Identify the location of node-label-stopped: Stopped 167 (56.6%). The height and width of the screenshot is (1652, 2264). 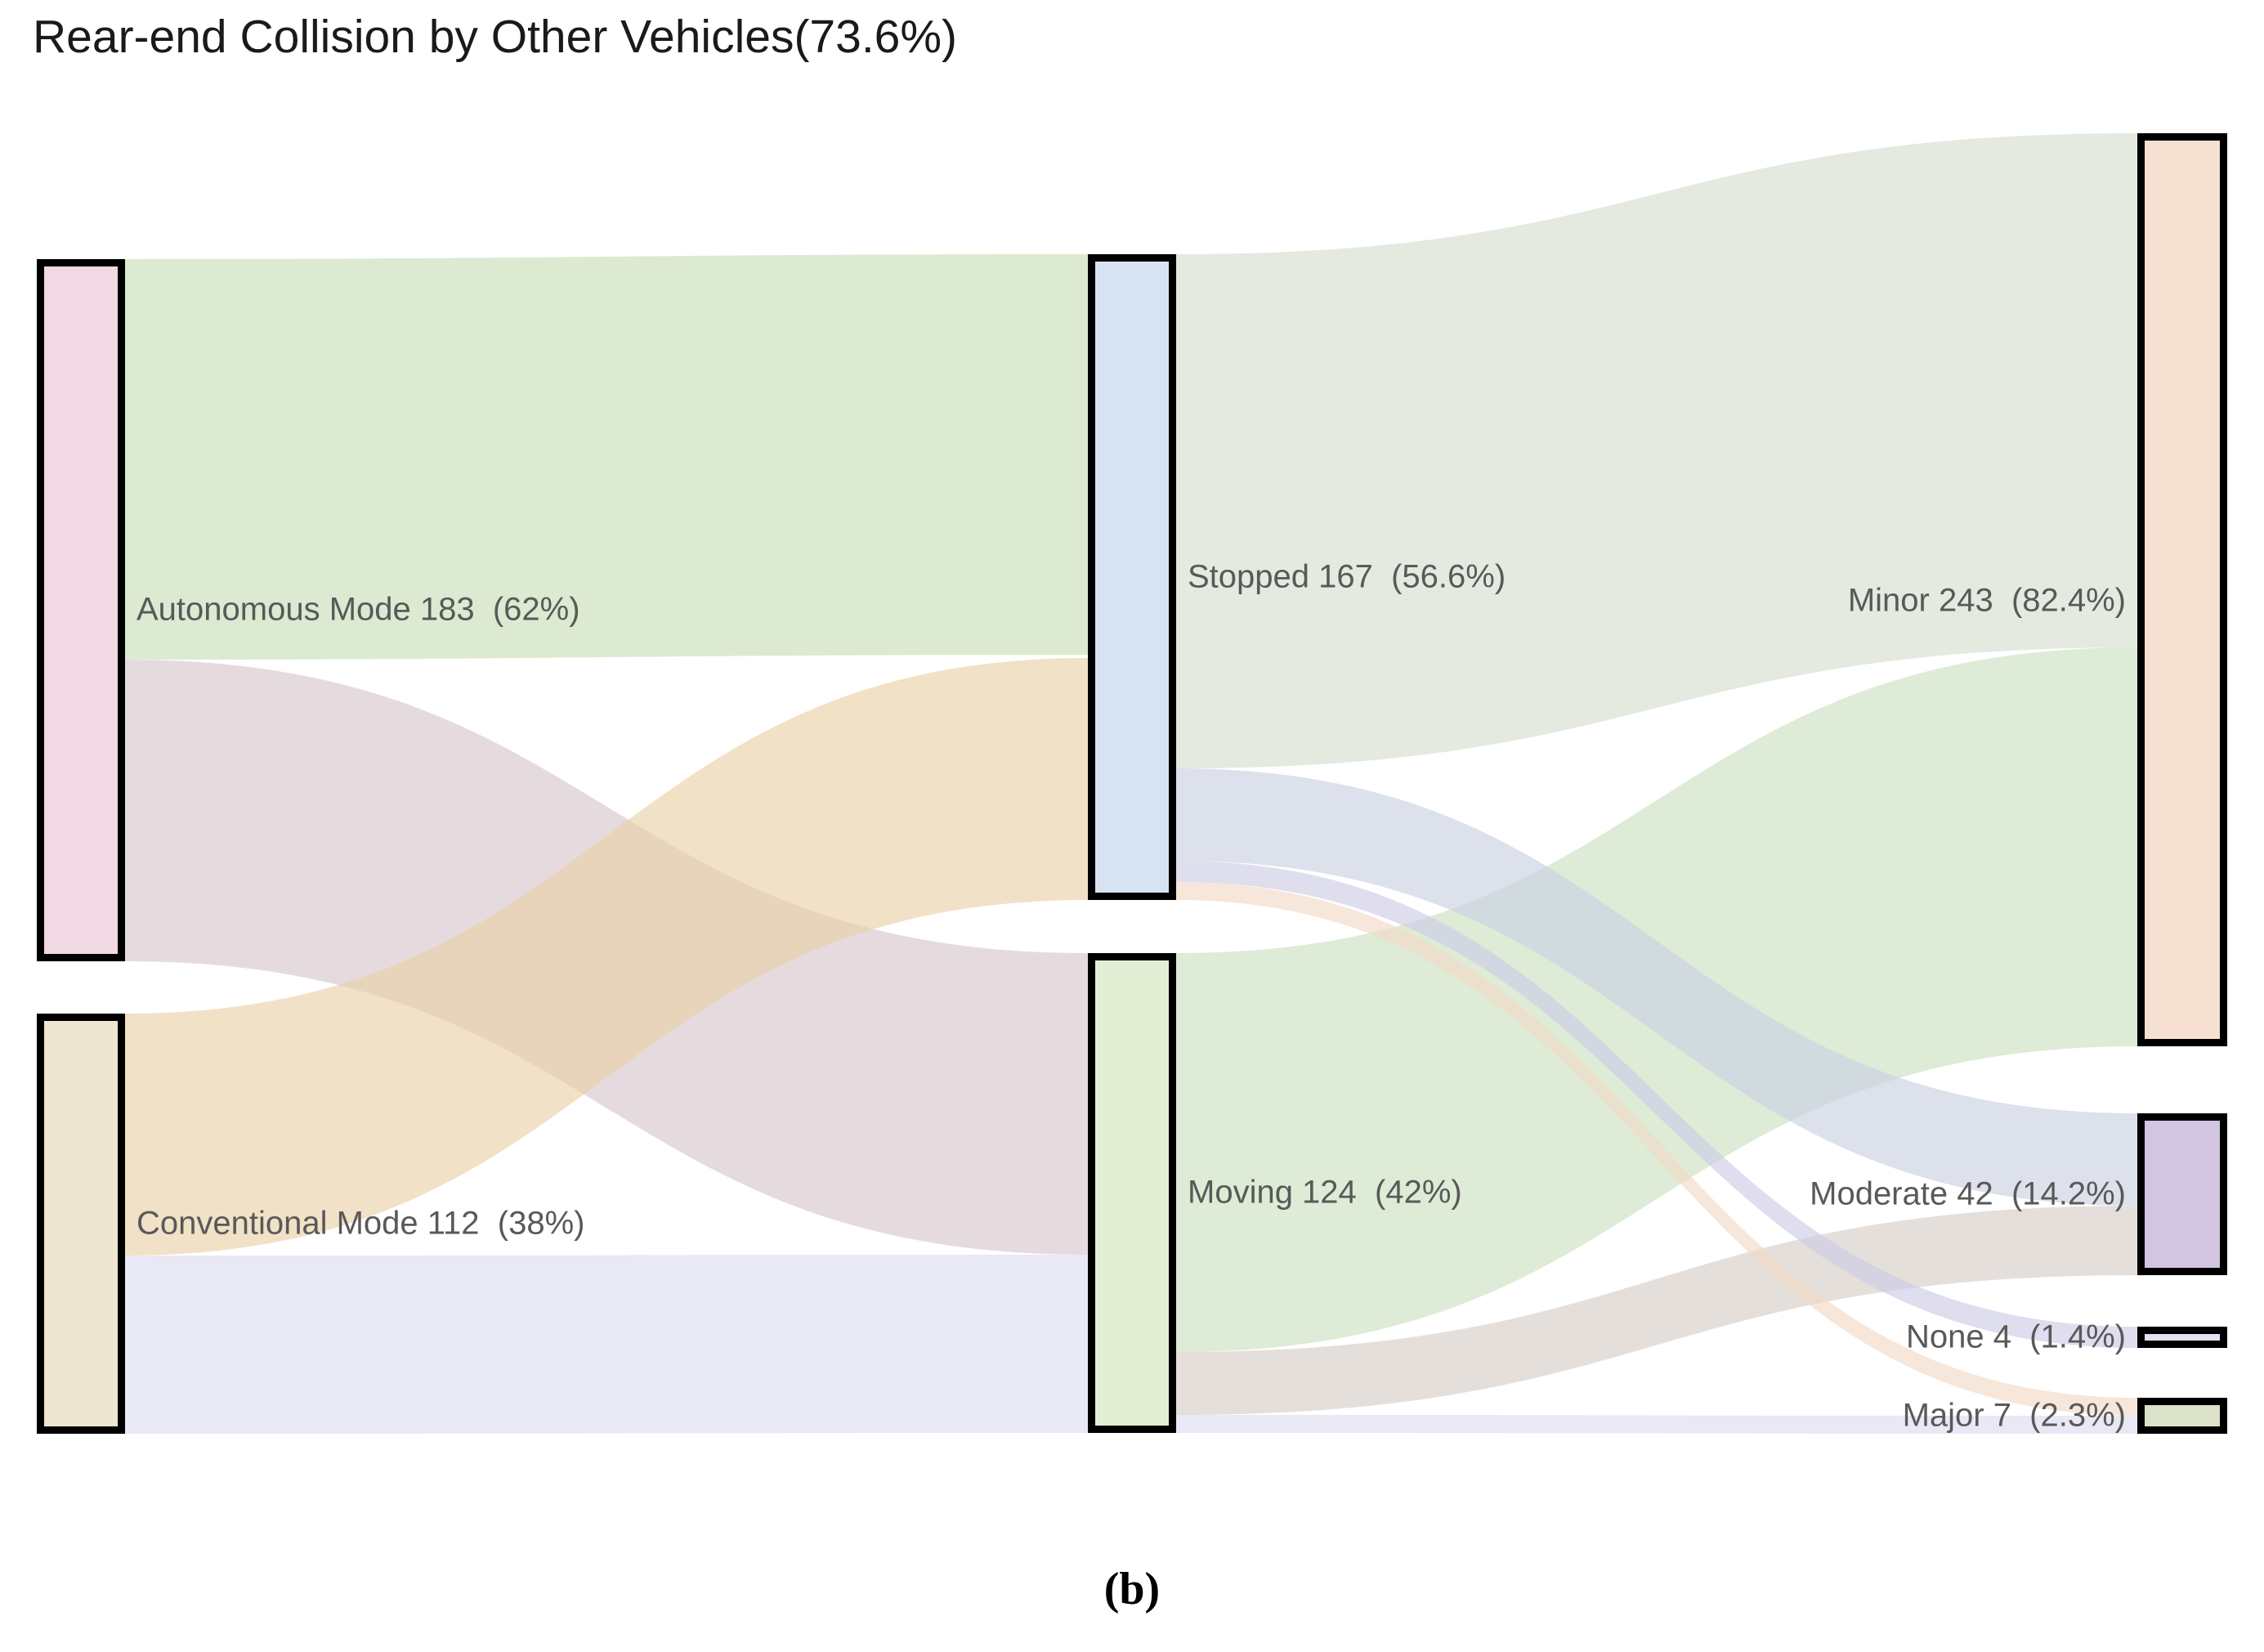
(1347, 576).